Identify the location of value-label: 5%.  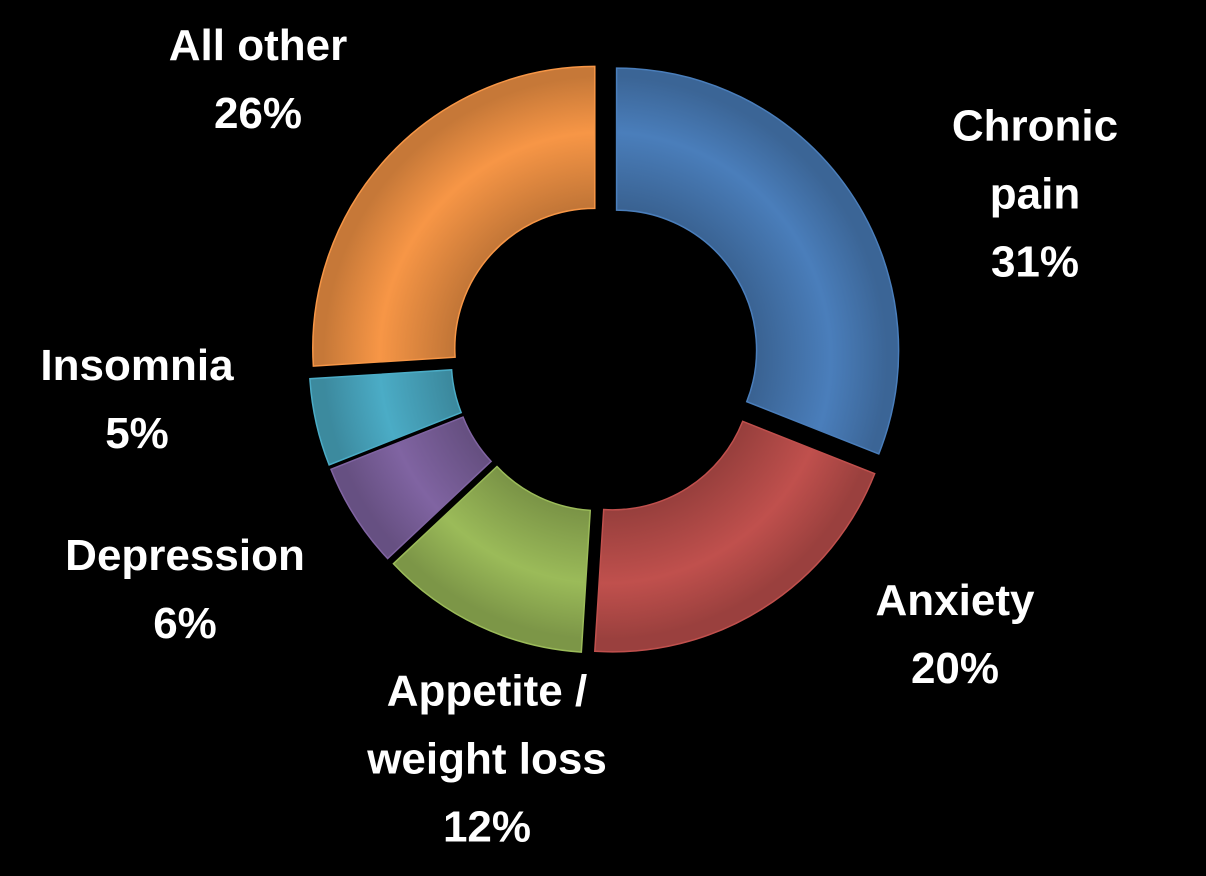
(137, 433).